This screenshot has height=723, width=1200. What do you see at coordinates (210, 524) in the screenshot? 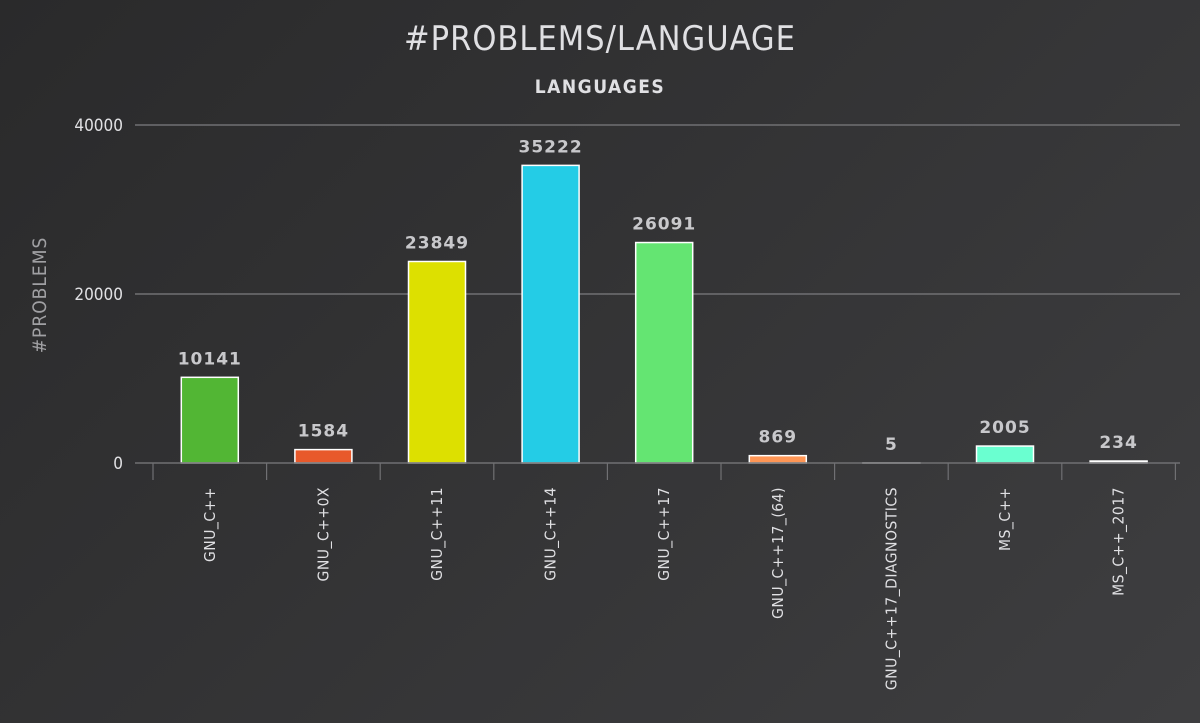
I see `x-tick-label: GNU_C++` at bounding box center [210, 524].